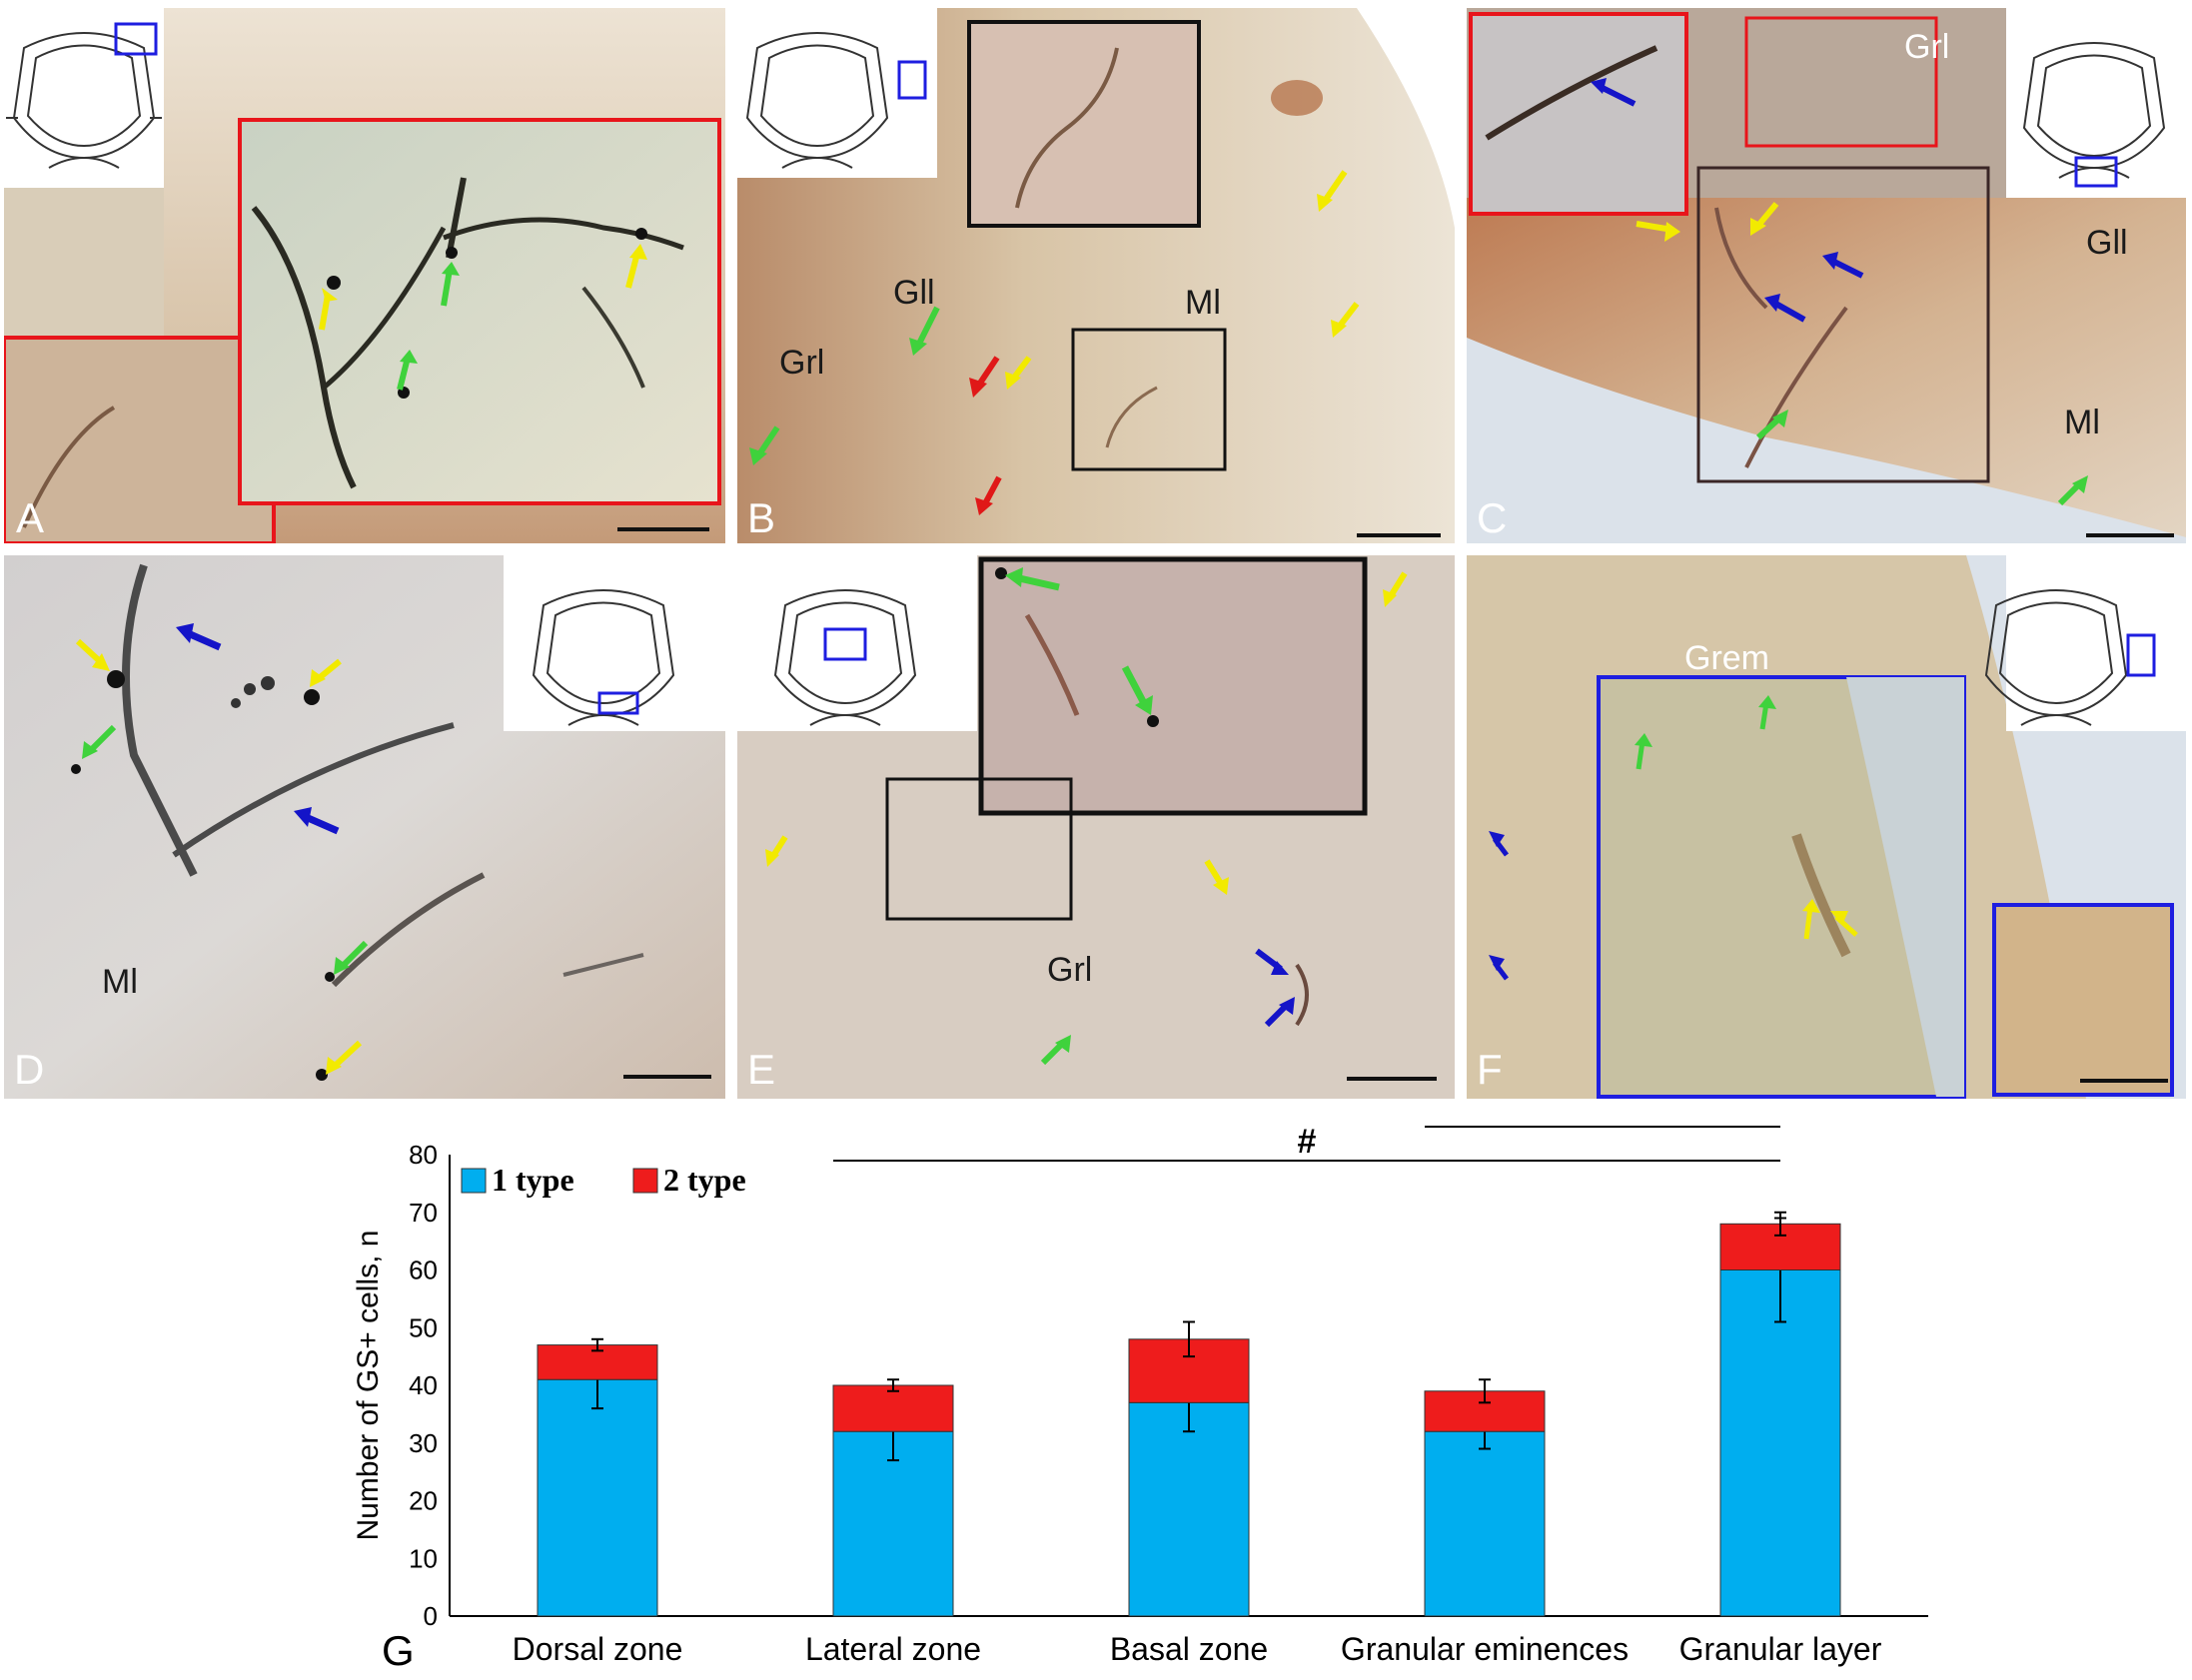 The width and height of the screenshot is (2192, 1680). What do you see at coordinates (369, 1386) in the screenshot?
I see `y-axis-label: Number of GS+ cells, n` at bounding box center [369, 1386].